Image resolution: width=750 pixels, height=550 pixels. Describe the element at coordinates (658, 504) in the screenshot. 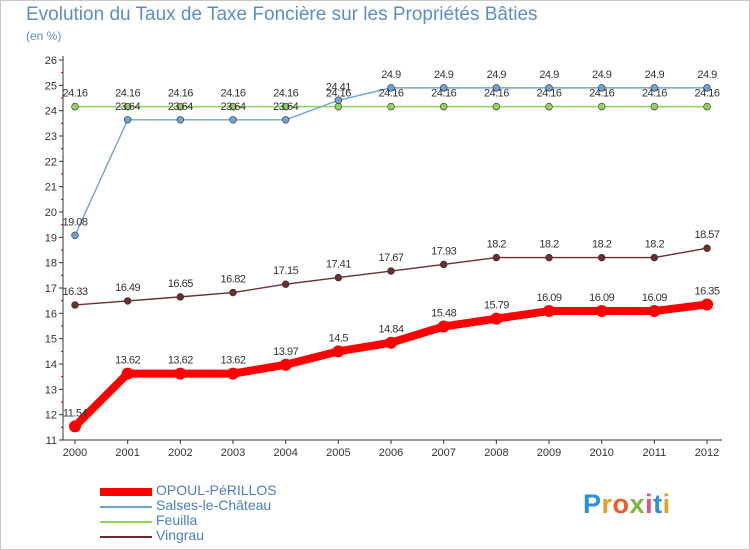

I see `logo-letter: t` at that location.